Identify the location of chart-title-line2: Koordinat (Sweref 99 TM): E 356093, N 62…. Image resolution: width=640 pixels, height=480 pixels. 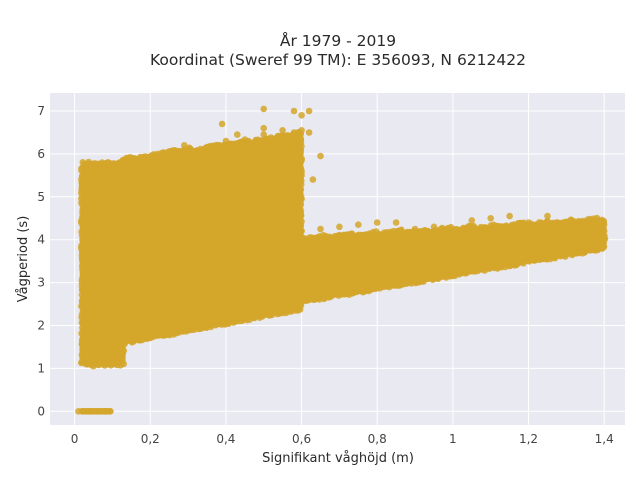
(338, 60).